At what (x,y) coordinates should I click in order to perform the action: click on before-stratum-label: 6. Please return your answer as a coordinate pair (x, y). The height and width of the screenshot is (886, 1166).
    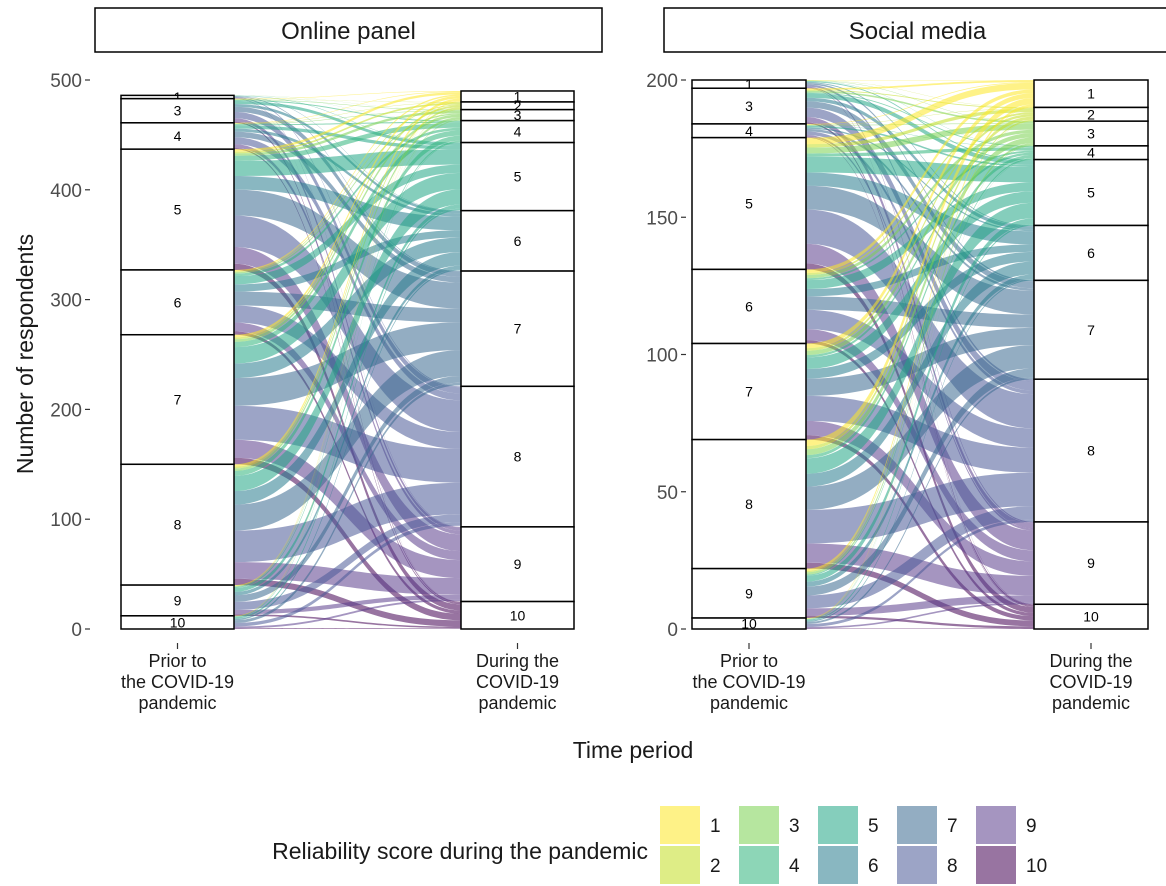
    Looking at the image, I should click on (178, 302).